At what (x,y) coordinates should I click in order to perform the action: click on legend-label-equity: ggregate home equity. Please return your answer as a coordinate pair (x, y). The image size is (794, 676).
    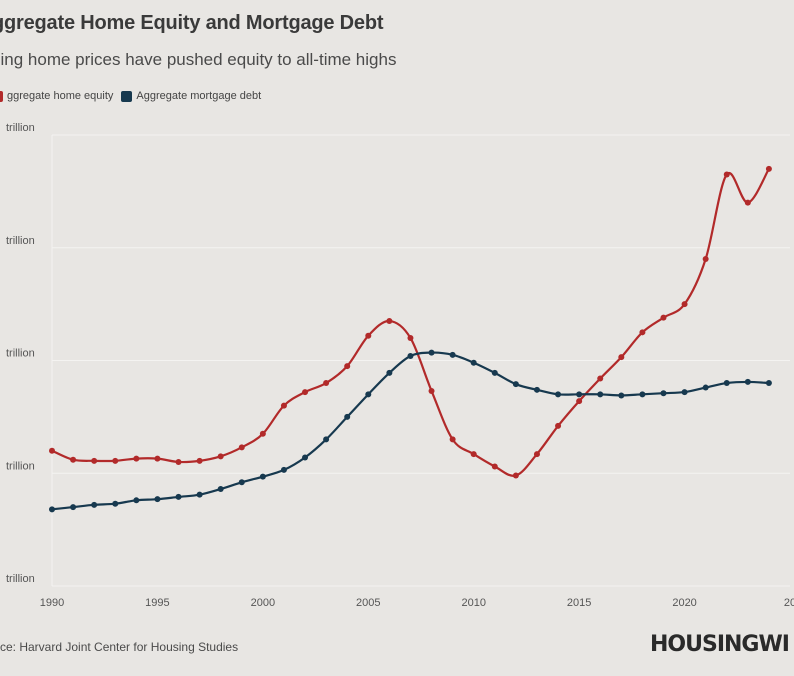
    Looking at the image, I should click on (60, 96).